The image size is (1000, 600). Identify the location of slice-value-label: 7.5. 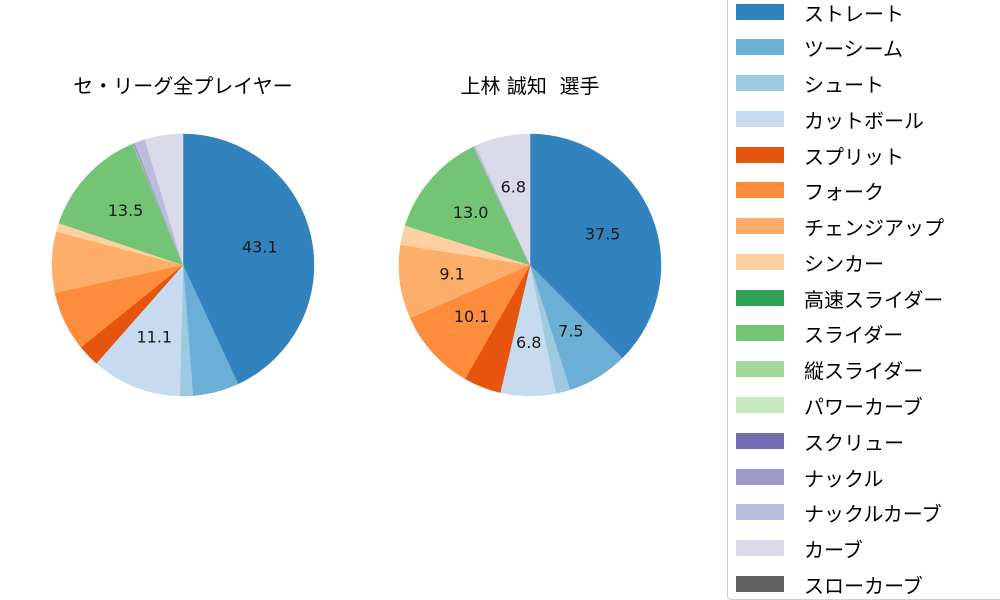
(570, 331).